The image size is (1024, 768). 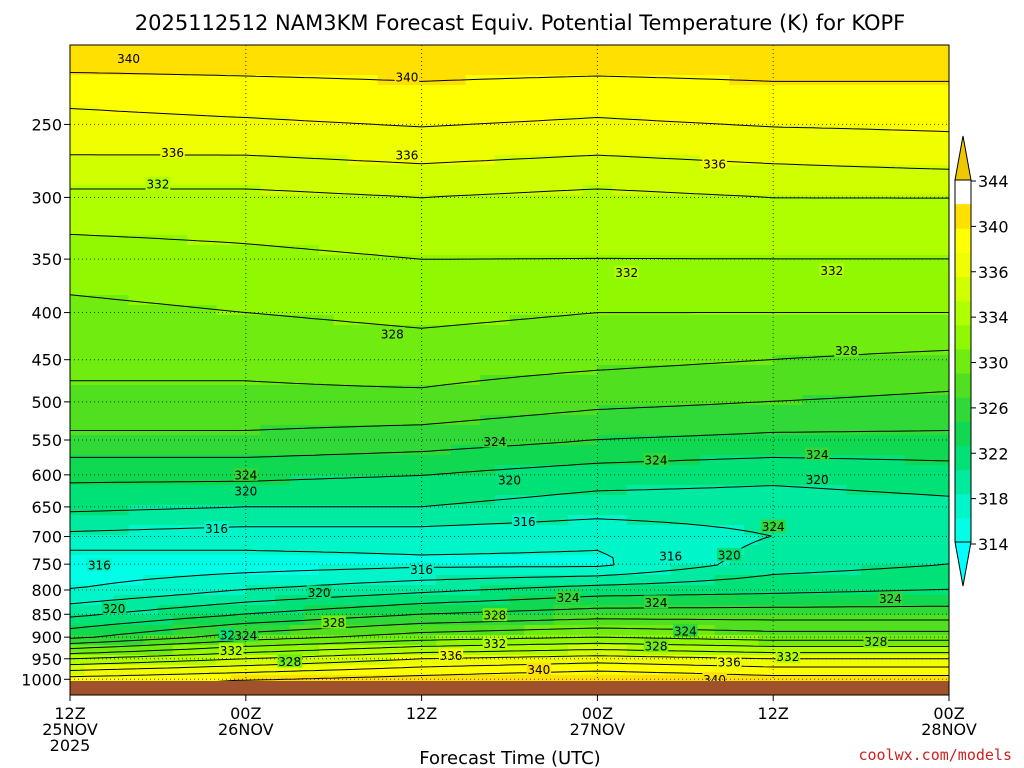 What do you see at coordinates (99, 565) in the screenshot?
I see `contour-label-bg` at bounding box center [99, 565].